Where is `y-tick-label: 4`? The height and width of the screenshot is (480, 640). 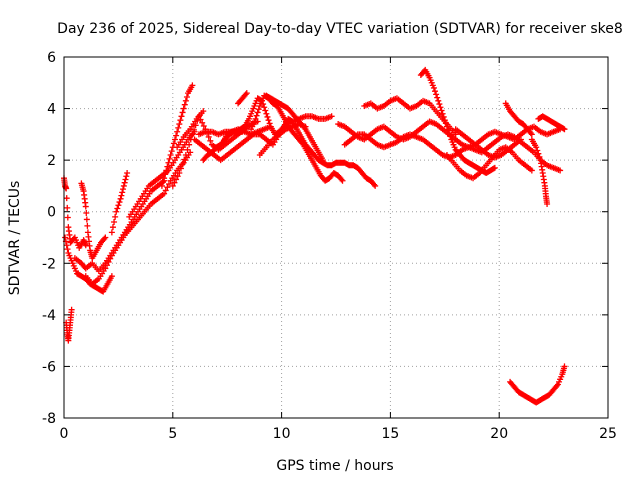 y-tick-label: 4 is located at coordinates (51, 110).